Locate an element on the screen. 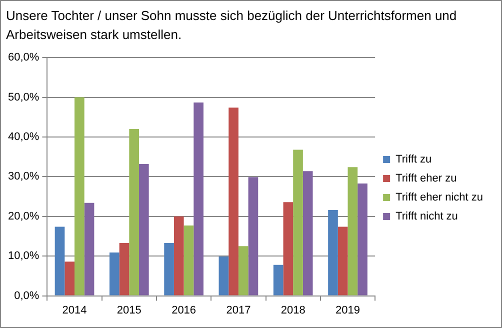  chart-title: Unsere Tochter / unser Sohn musste sich bezüglich der Unterrichtsformen und Arbeitsweisen stark umstellen. is located at coordinates (232, 25).